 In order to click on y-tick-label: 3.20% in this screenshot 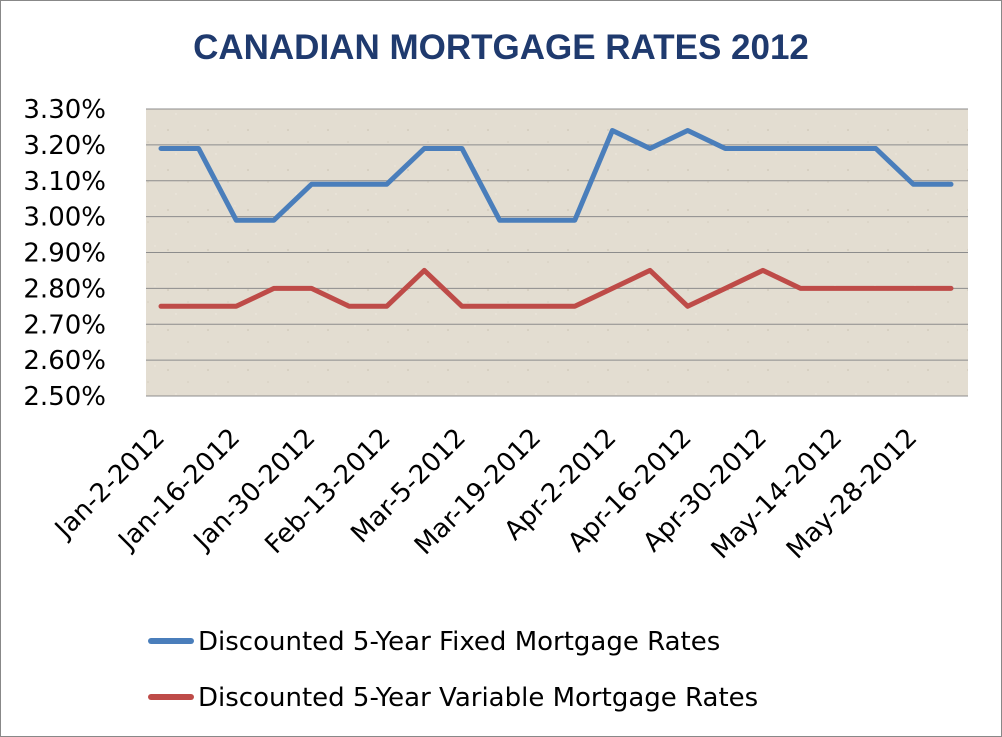, I will do `click(64, 146)`.